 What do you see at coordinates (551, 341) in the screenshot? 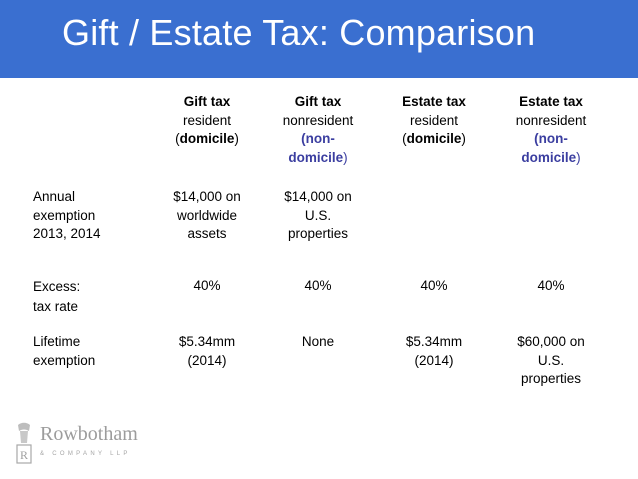
I see `cell-line: $60,000 on` at bounding box center [551, 341].